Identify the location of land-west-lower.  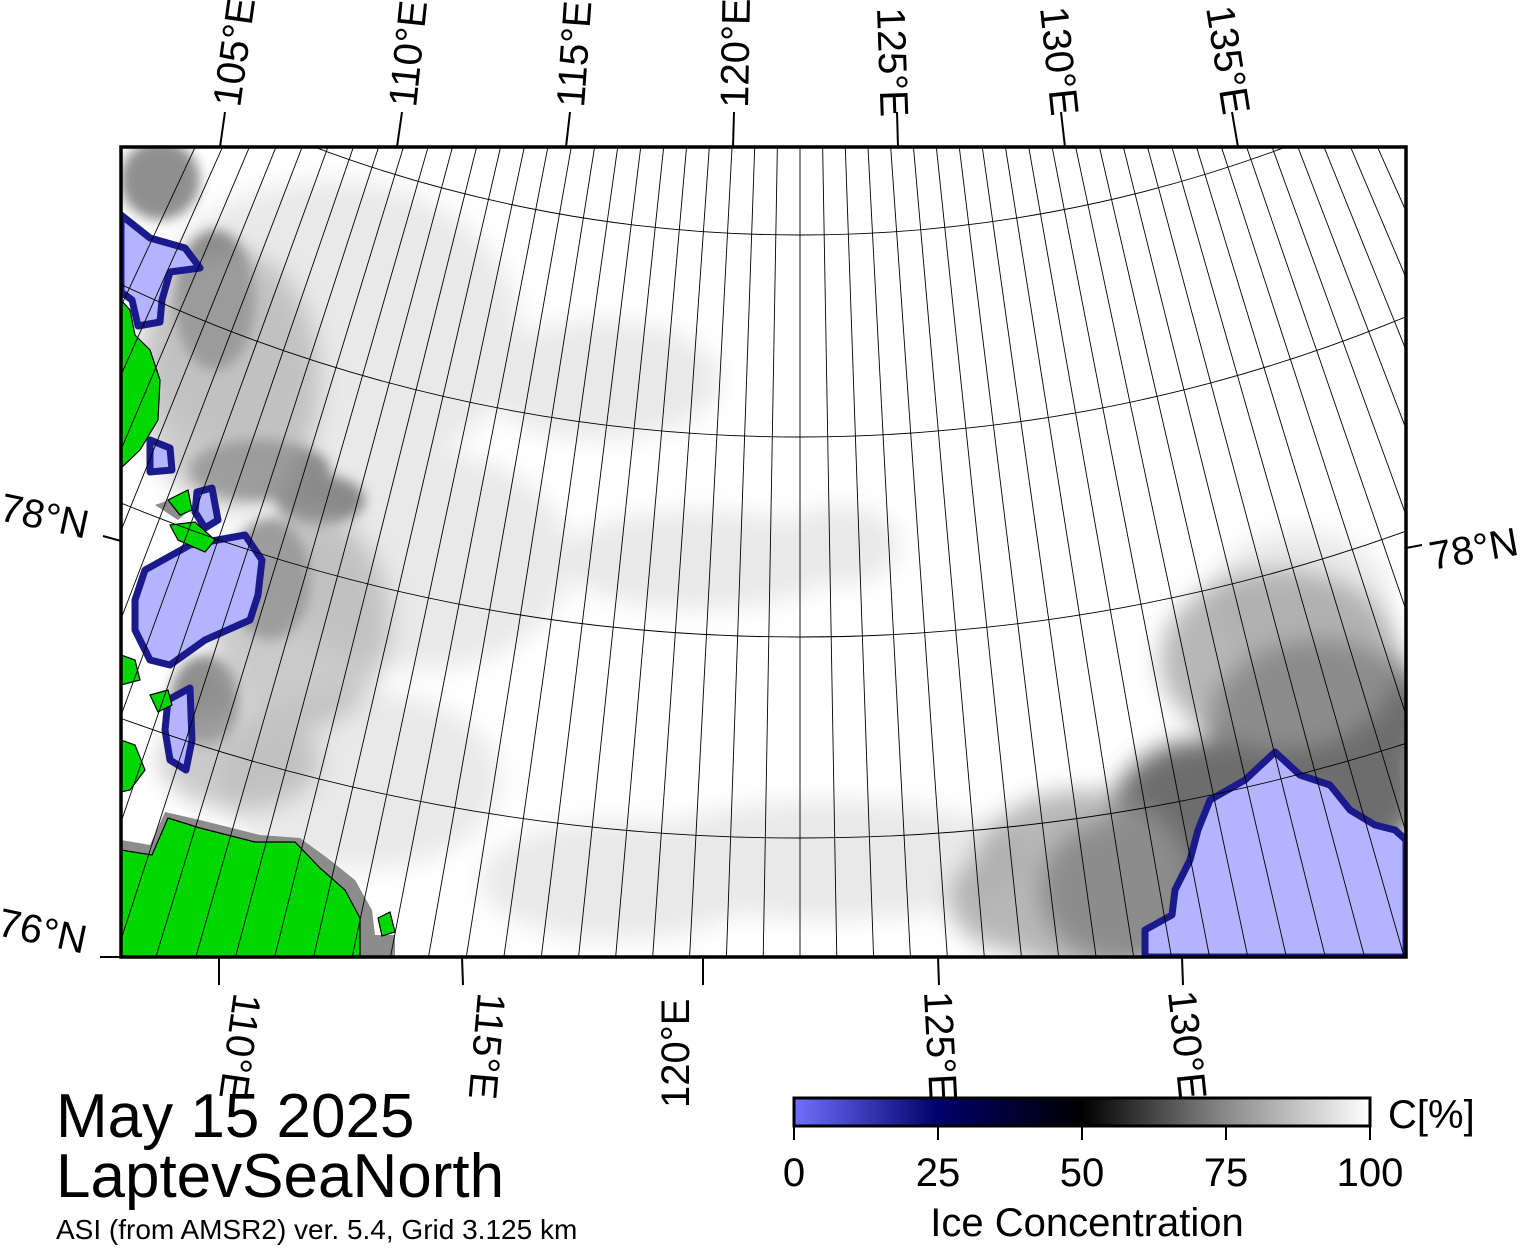
(133, 766).